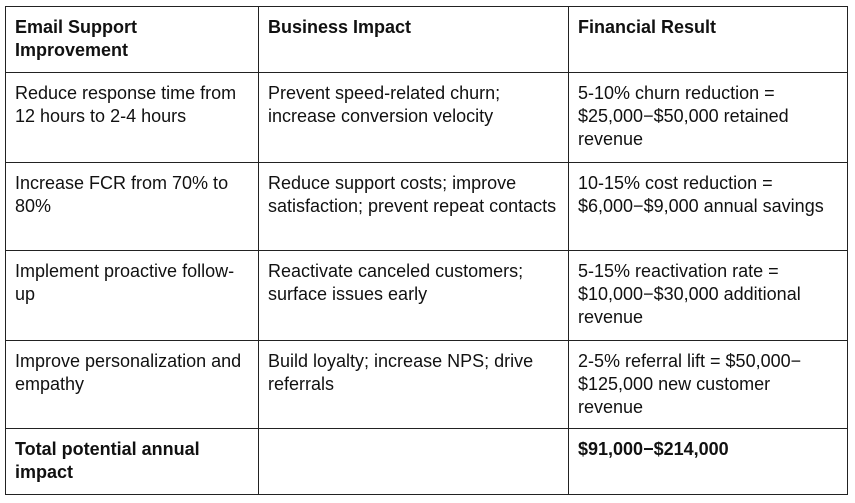  What do you see at coordinates (132, 461) in the screenshot?
I see `total-label: Total potential annual impact` at bounding box center [132, 461].